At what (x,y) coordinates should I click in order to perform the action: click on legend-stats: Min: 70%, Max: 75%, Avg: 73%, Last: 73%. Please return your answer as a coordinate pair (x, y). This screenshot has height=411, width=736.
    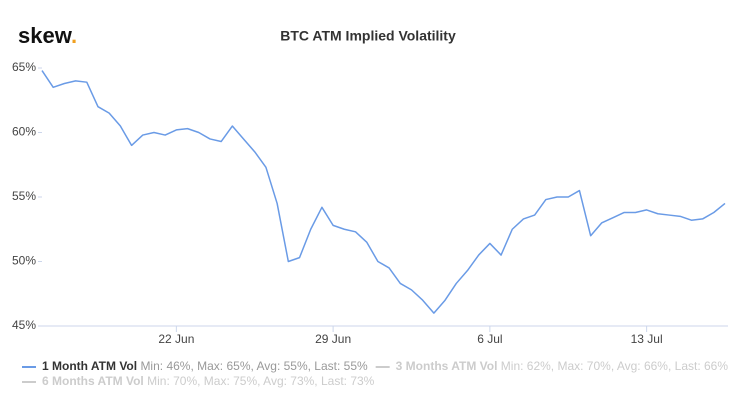
    Looking at the image, I should click on (261, 381).